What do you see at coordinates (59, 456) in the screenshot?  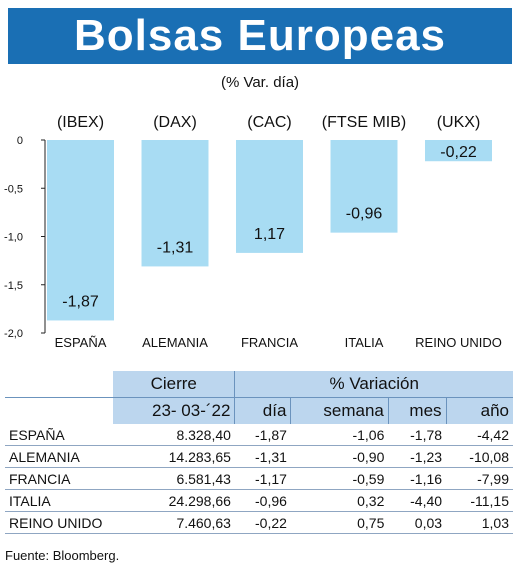 I see `country-cell: ALEMANIA` at bounding box center [59, 456].